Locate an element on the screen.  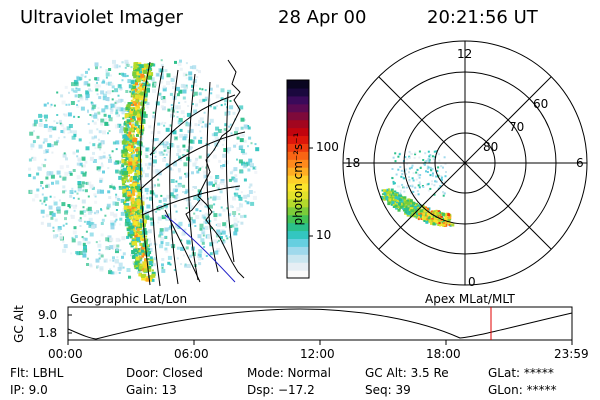
colorbar-frame is located at coordinates (298, 179).